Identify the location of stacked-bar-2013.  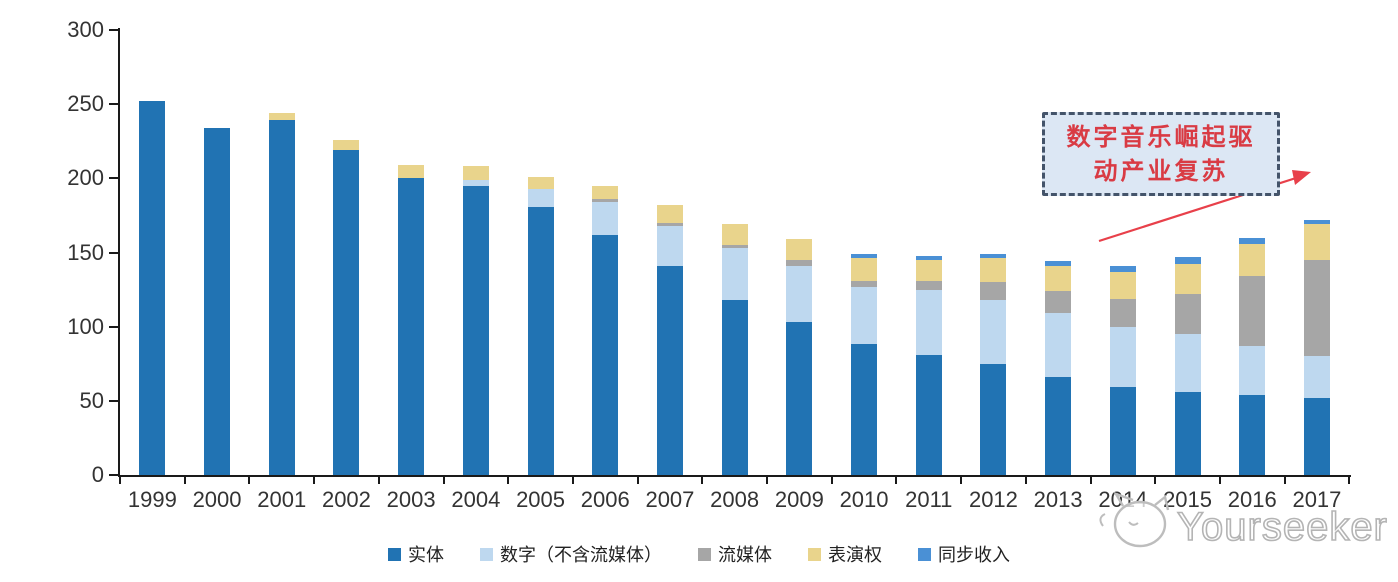
(1058, 368).